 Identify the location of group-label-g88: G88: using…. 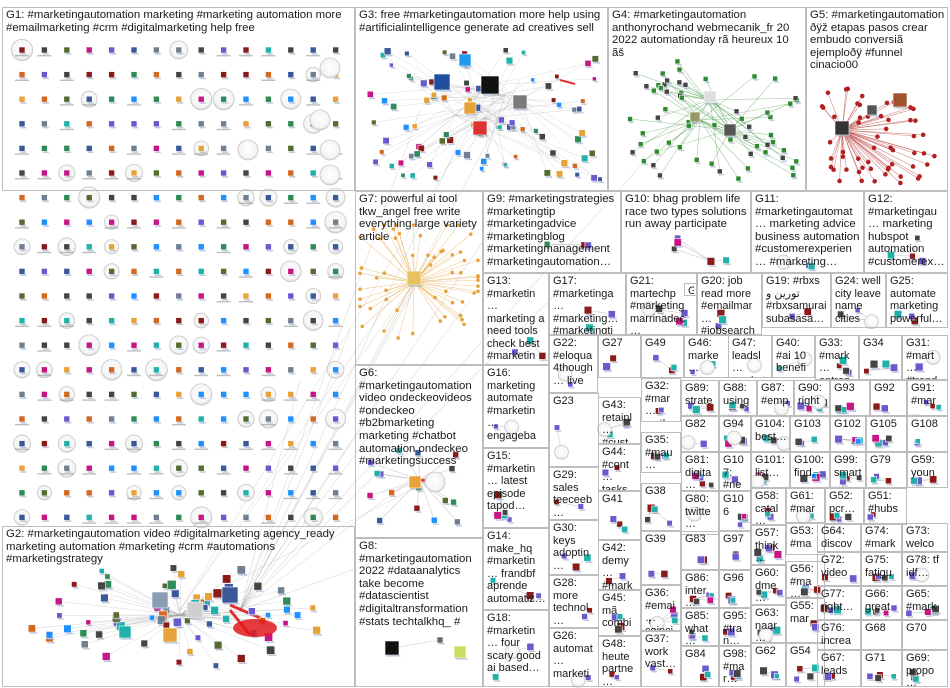
(736, 399).